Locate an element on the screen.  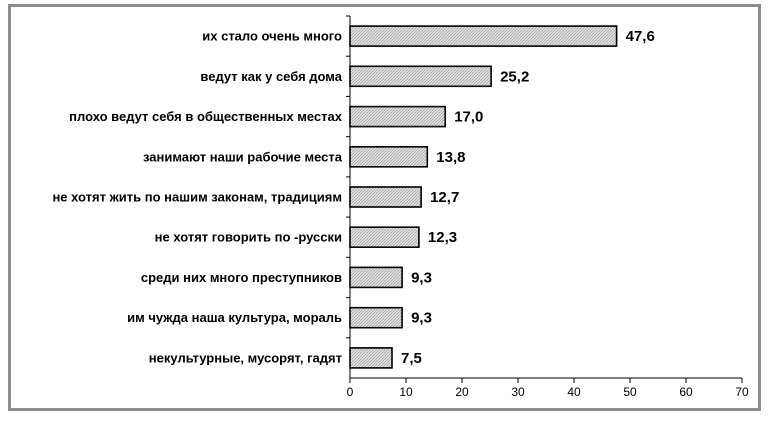
x-tick-label: 60 is located at coordinates (686, 392).